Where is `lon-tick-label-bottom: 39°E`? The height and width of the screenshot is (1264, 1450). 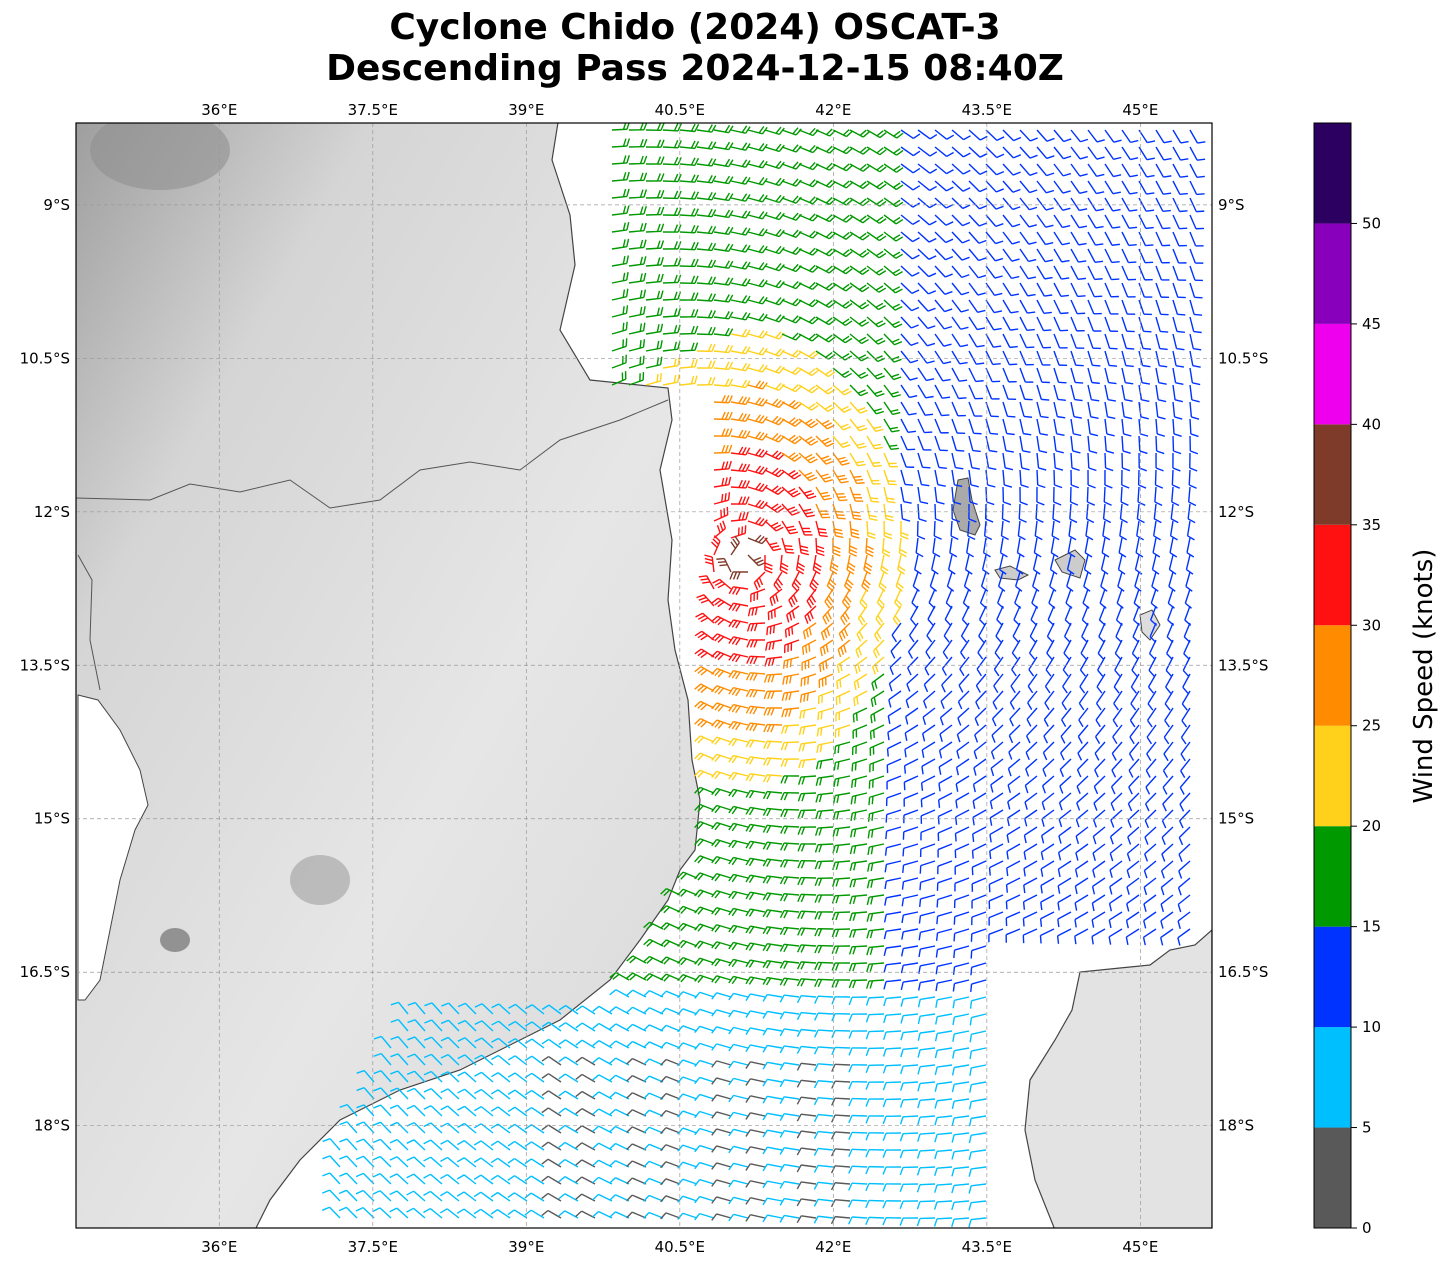
lon-tick-label-bottom: 39°E is located at coordinates (526, 1247).